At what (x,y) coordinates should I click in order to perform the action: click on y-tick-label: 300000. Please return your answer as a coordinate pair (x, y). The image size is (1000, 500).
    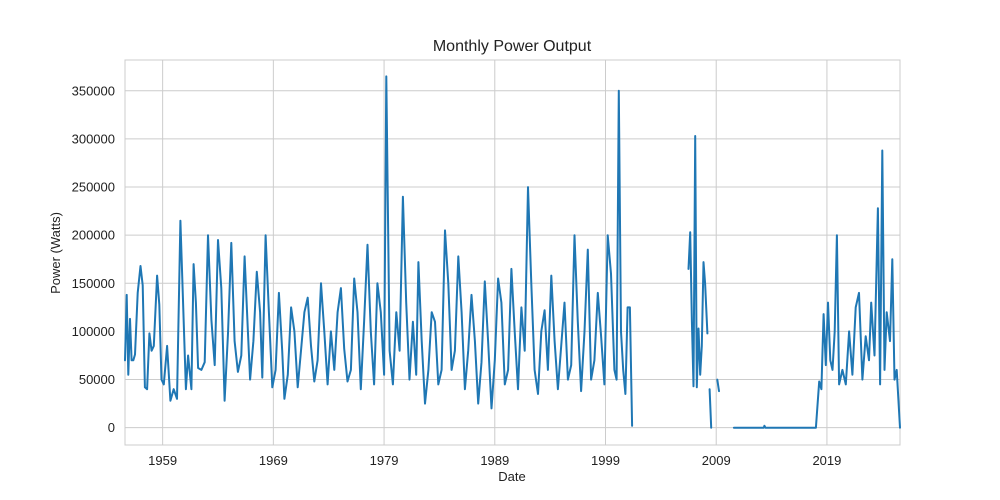
    Looking at the image, I should click on (93, 138).